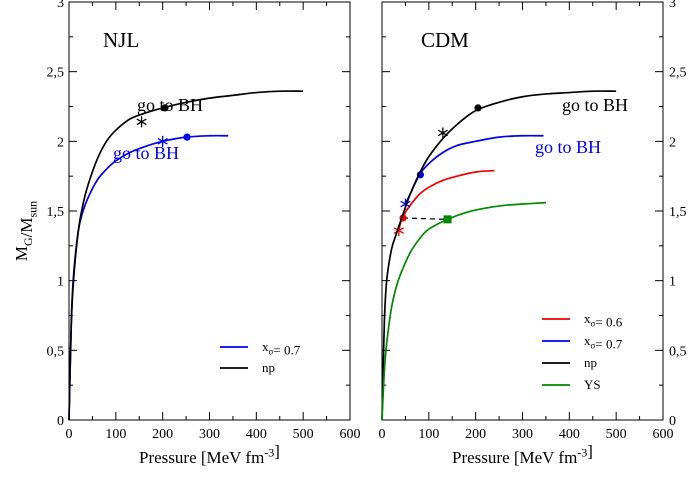 This screenshot has width=691, height=480. What do you see at coordinates (425, 218) in the screenshot?
I see `dashed-connector-line` at bounding box center [425, 218].